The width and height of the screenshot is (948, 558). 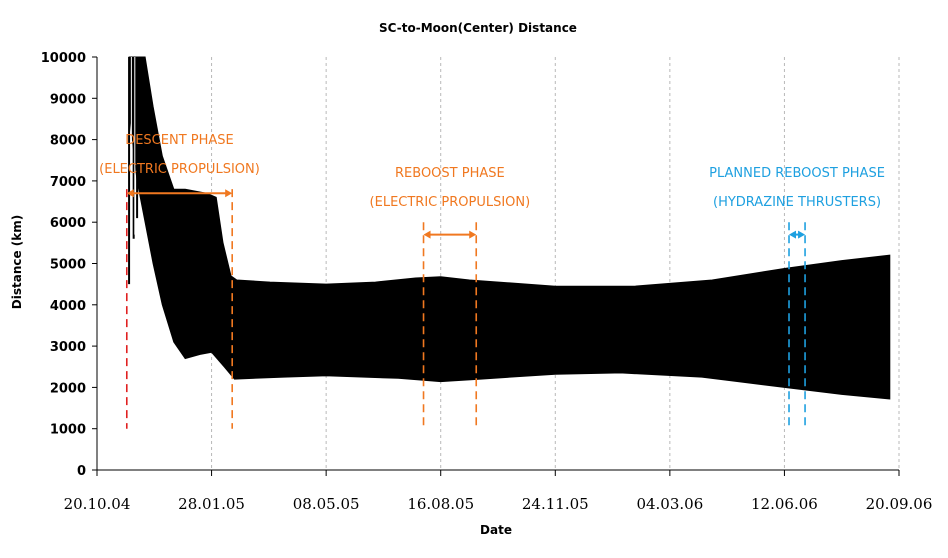 What do you see at coordinates (68, 182) in the screenshot?
I see `y-tick-label: 7000` at bounding box center [68, 182].